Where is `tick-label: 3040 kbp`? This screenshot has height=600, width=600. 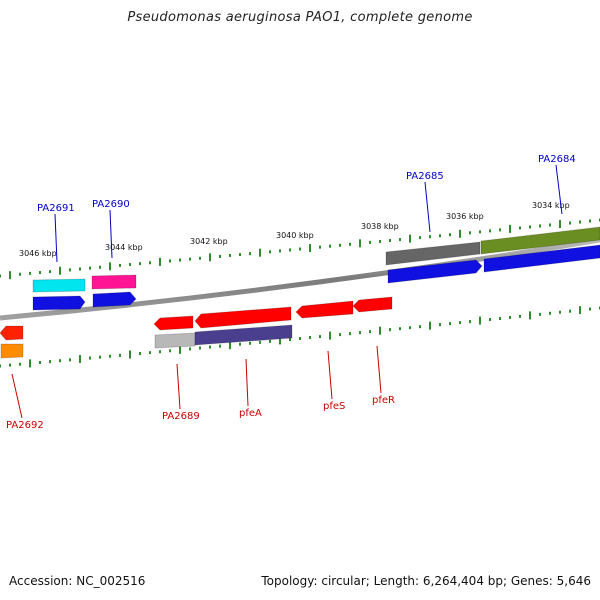
tick-label: 3040 kbp is located at coordinates (295, 235).